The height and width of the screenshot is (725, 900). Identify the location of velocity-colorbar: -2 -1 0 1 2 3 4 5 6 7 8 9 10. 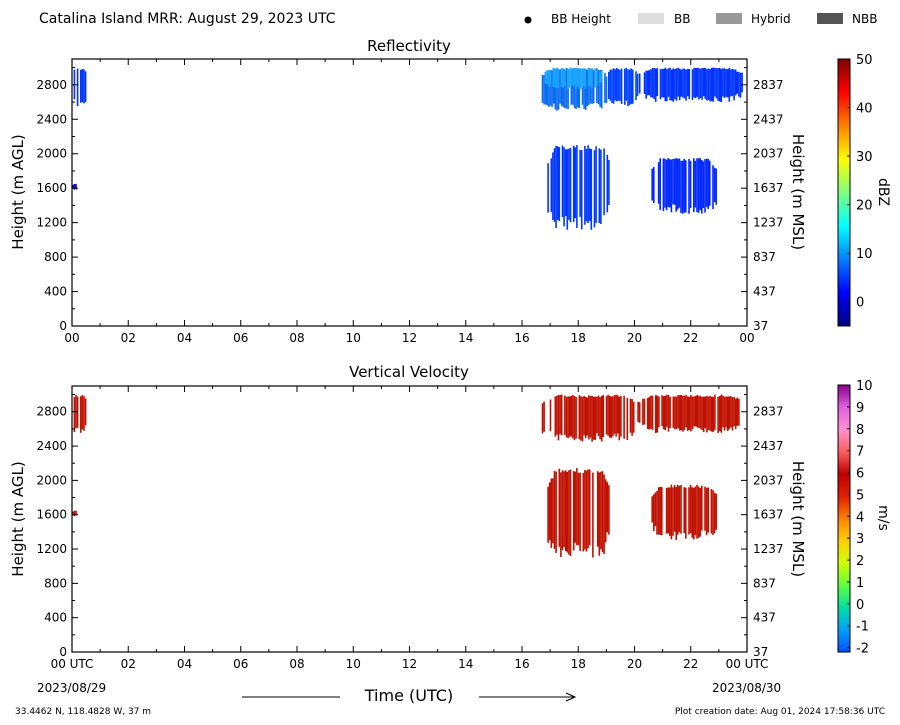
(855, 518).